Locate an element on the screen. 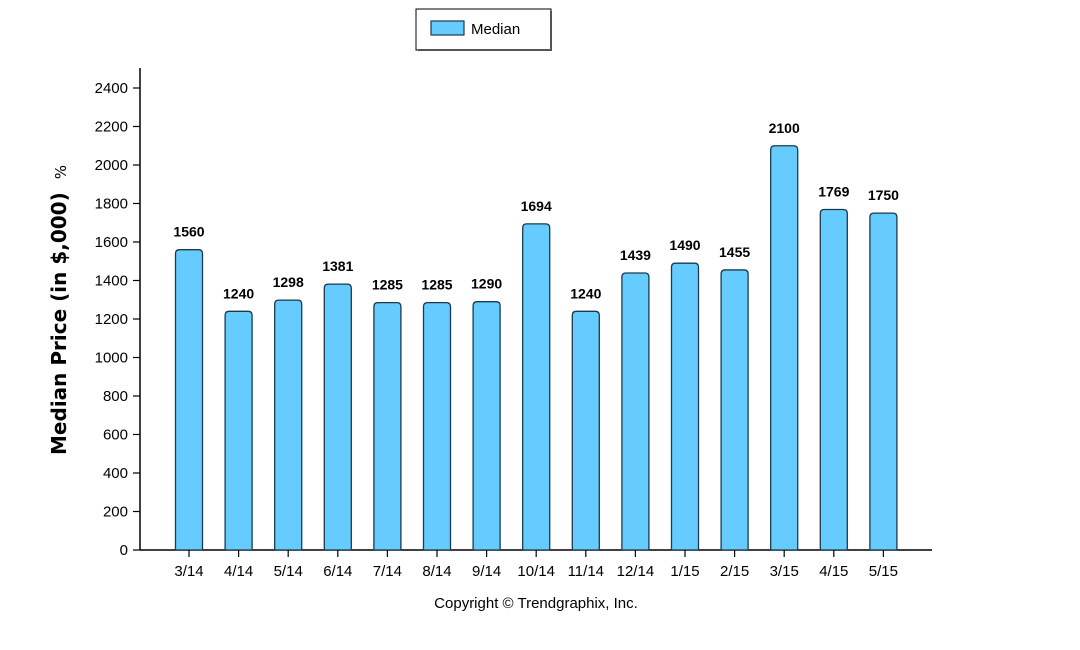  data-label: 1560 is located at coordinates (188, 232).